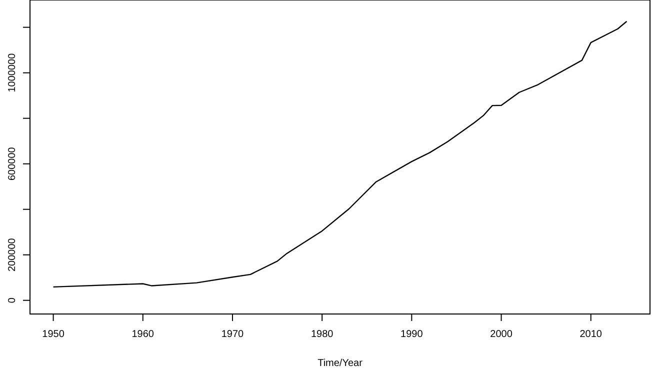  What do you see at coordinates (412, 334) in the screenshot?
I see `x-tick-label: 1990` at bounding box center [412, 334].